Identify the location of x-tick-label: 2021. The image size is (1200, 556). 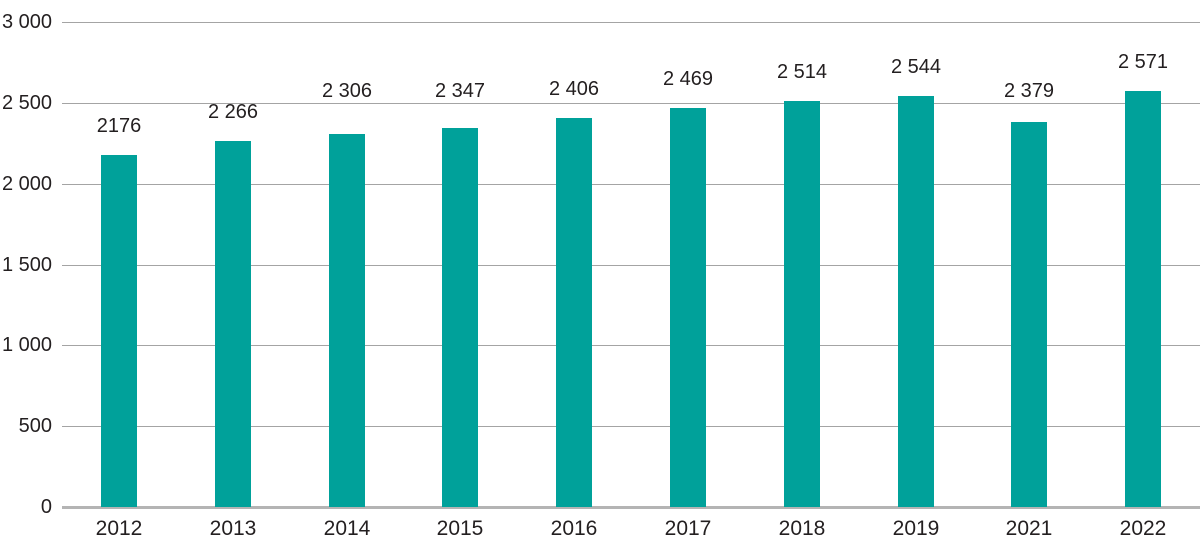
(1029, 528).